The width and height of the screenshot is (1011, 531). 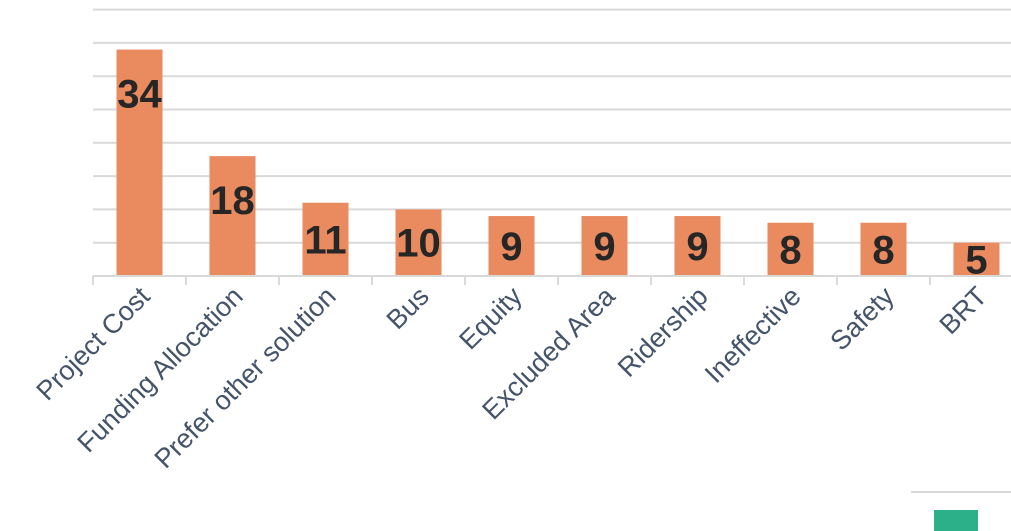 I want to click on data-label: 10, so click(x=418, y=244).